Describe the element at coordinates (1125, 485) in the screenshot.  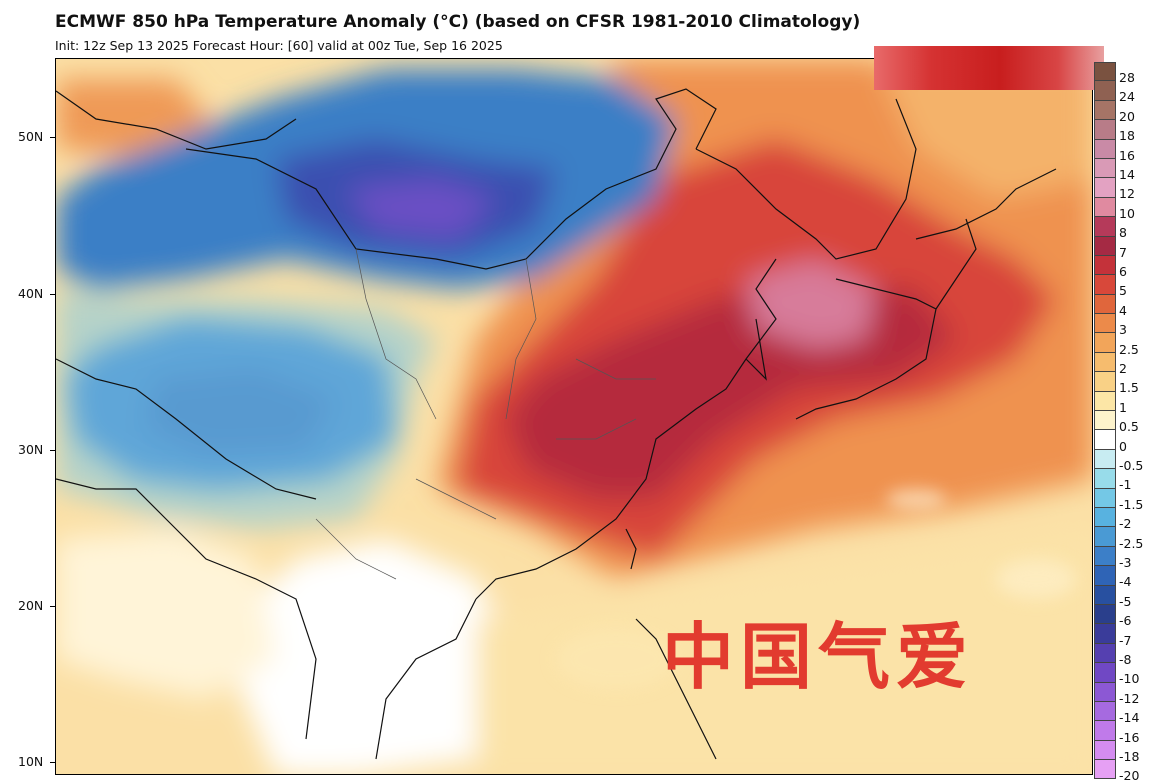
I see `colorbar-level-label: -1` at that location.